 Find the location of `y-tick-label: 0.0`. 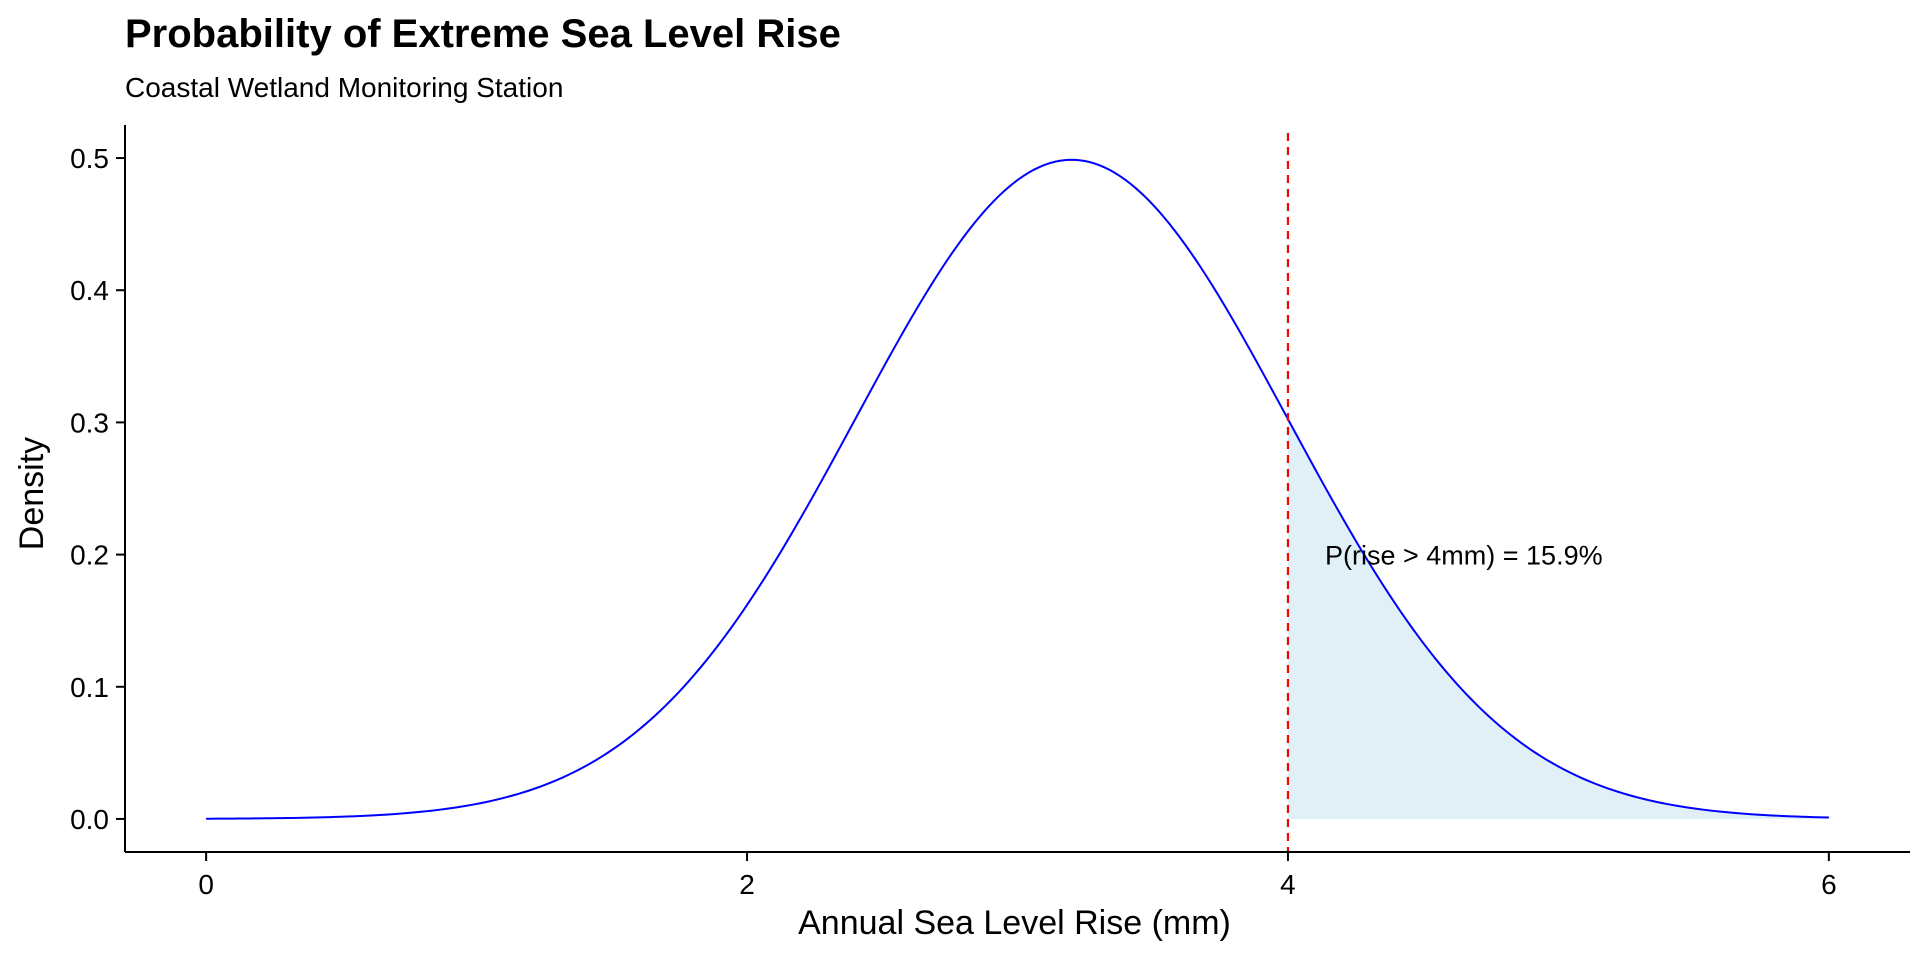

y-tick-label: 0.0 is located at coordinates (89, 819).